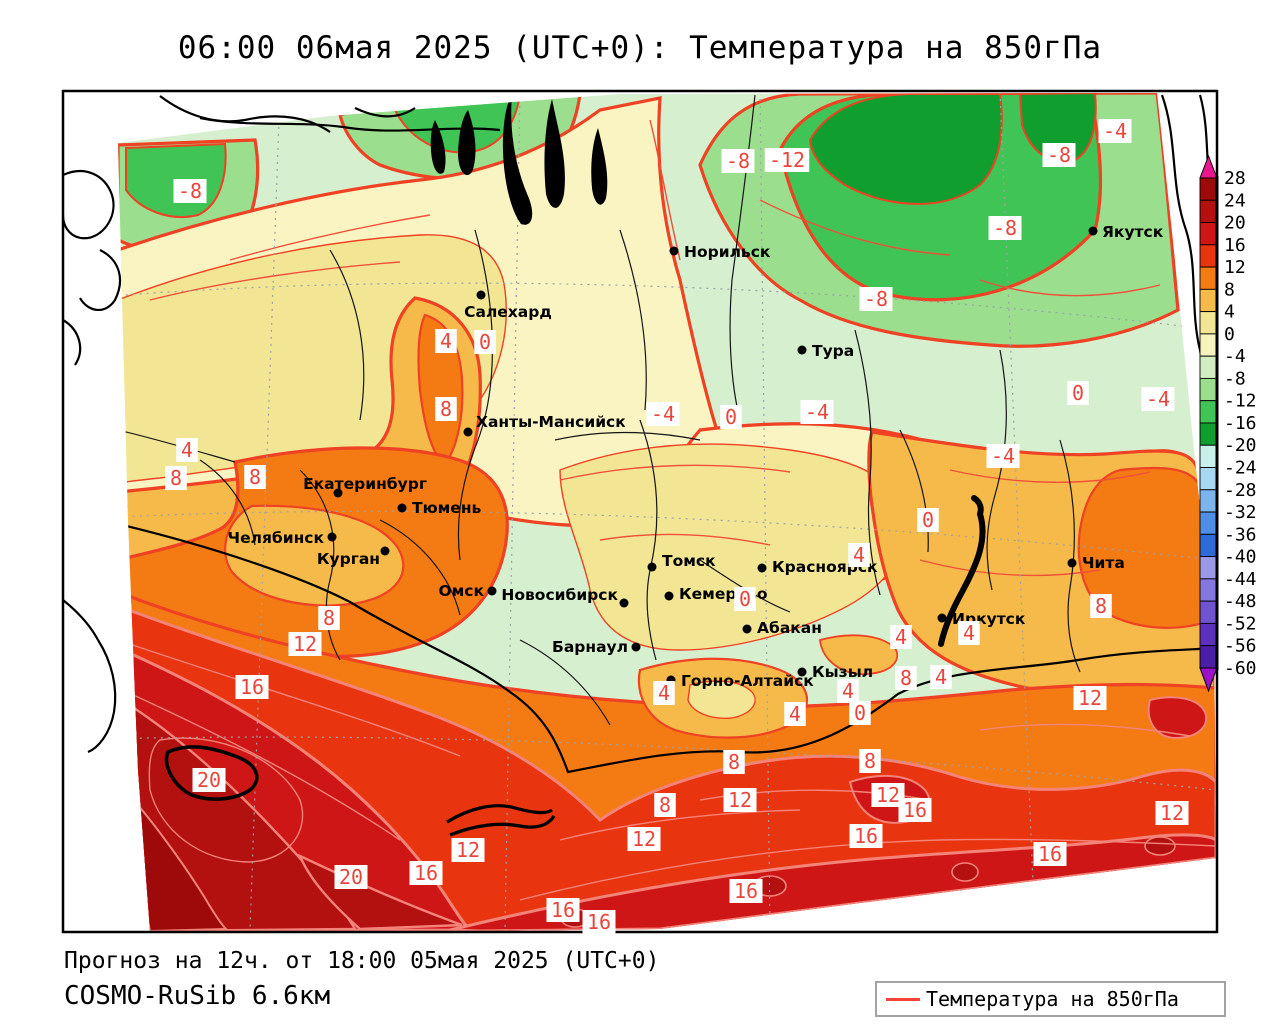  Describe the element at coordinates (1235, 200) in the screenshot. I see `colorbar-tick: 24` at that location.